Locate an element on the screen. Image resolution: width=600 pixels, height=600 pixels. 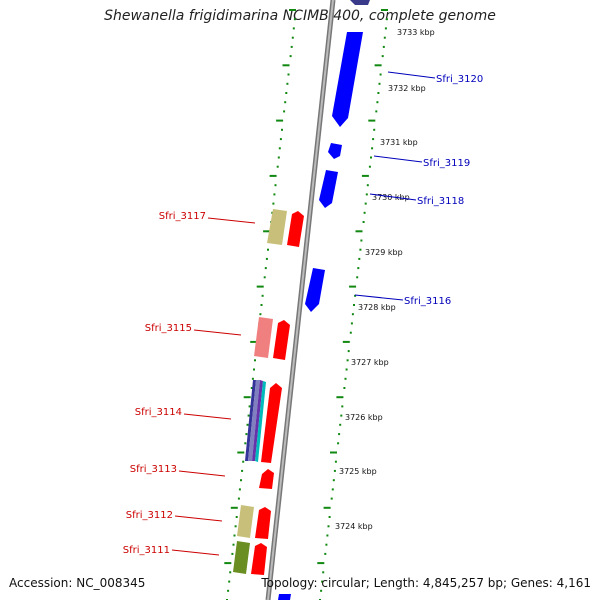
gene-label-forward: Sfri_3112 is located at coordinates (149, 515).